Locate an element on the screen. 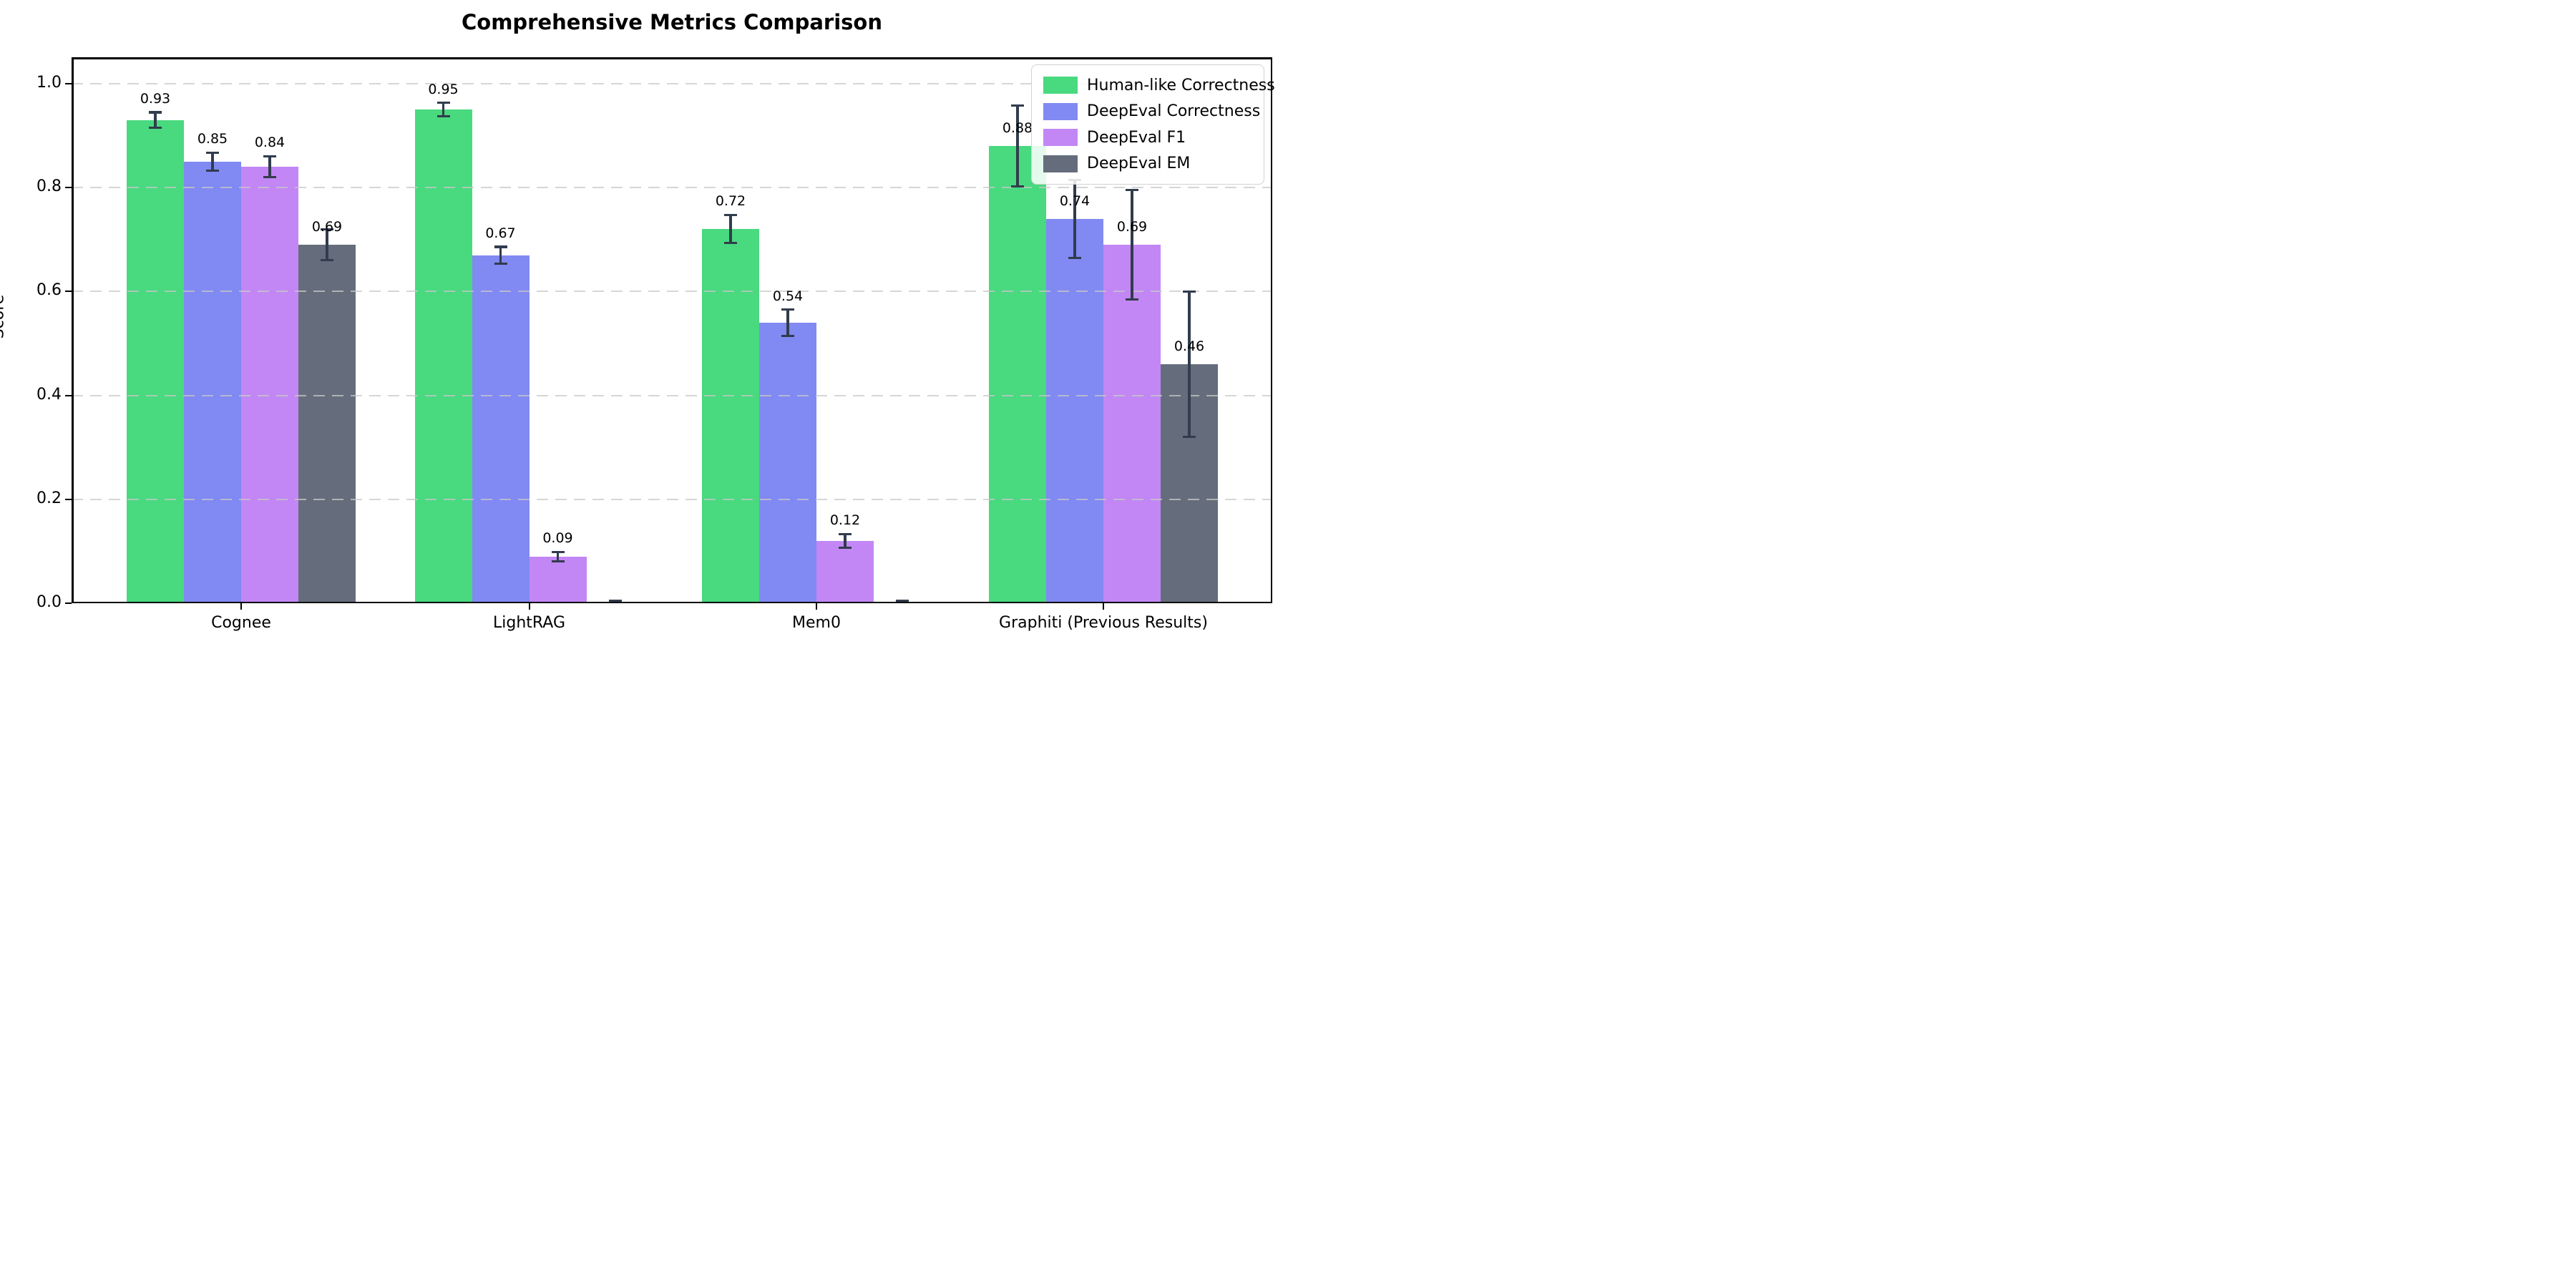 The height and width of the screenshot is (1288, 2576). x-axis-category-label: Cognee is located at coordinates (241, 623).